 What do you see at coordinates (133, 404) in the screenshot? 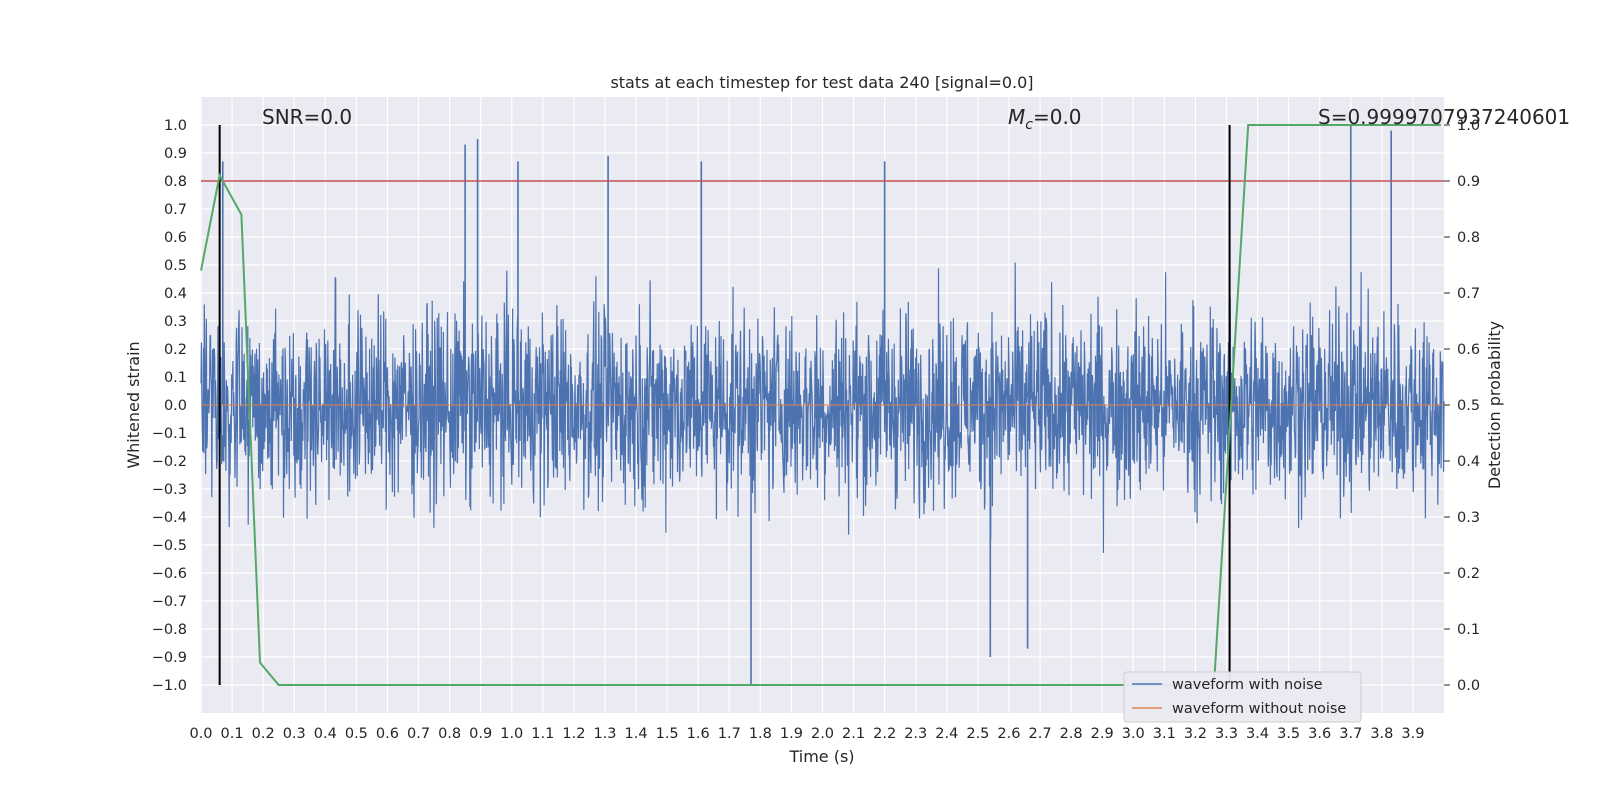
I see `y-axis-label: Whitened strain` at bounding box center [133, 404].